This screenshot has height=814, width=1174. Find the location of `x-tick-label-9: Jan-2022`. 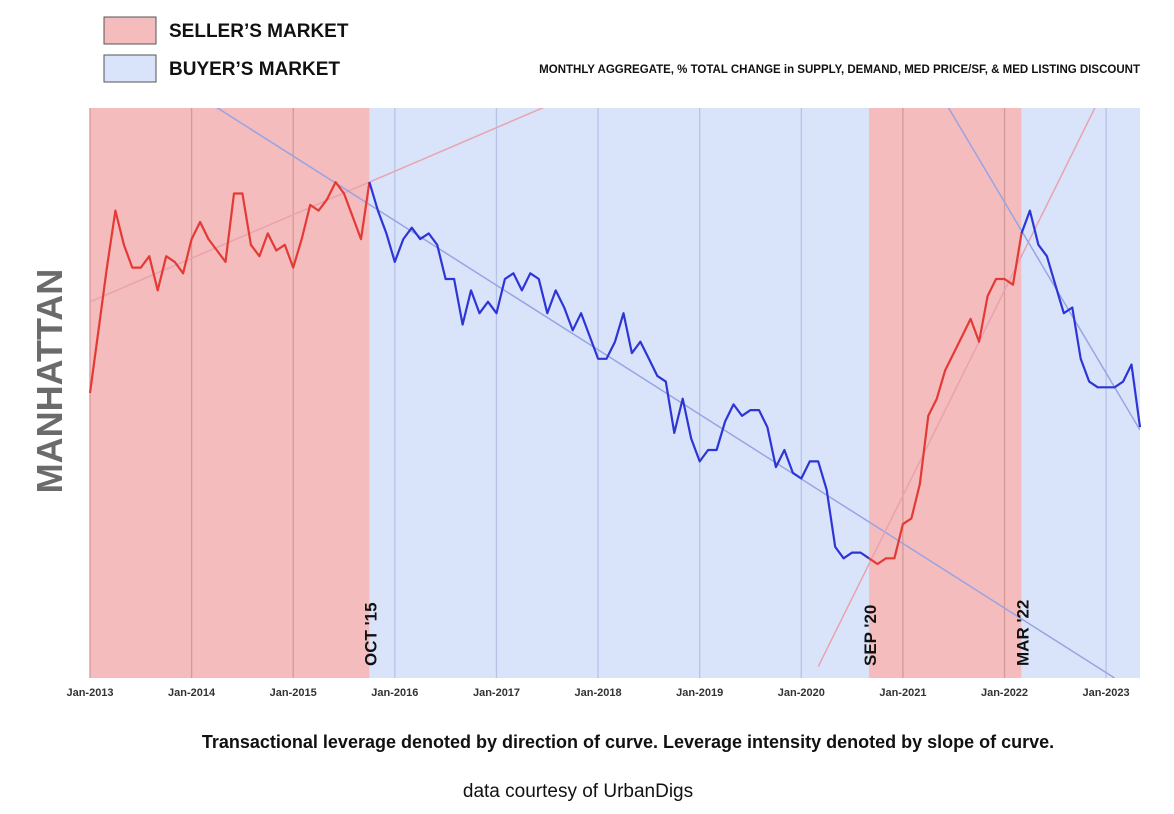

x-tick-label-9: Jan-2022 is located at coordinates (1004, 693).